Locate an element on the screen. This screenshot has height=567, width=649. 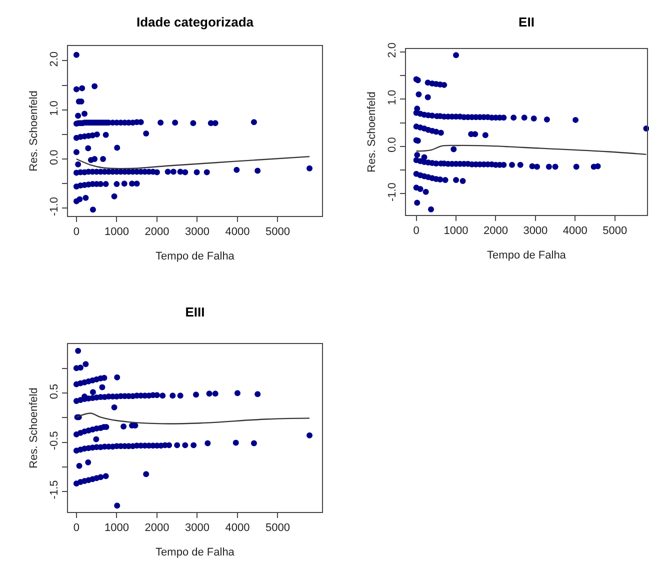
chart-title: EII is located at coordinates (526, 22).